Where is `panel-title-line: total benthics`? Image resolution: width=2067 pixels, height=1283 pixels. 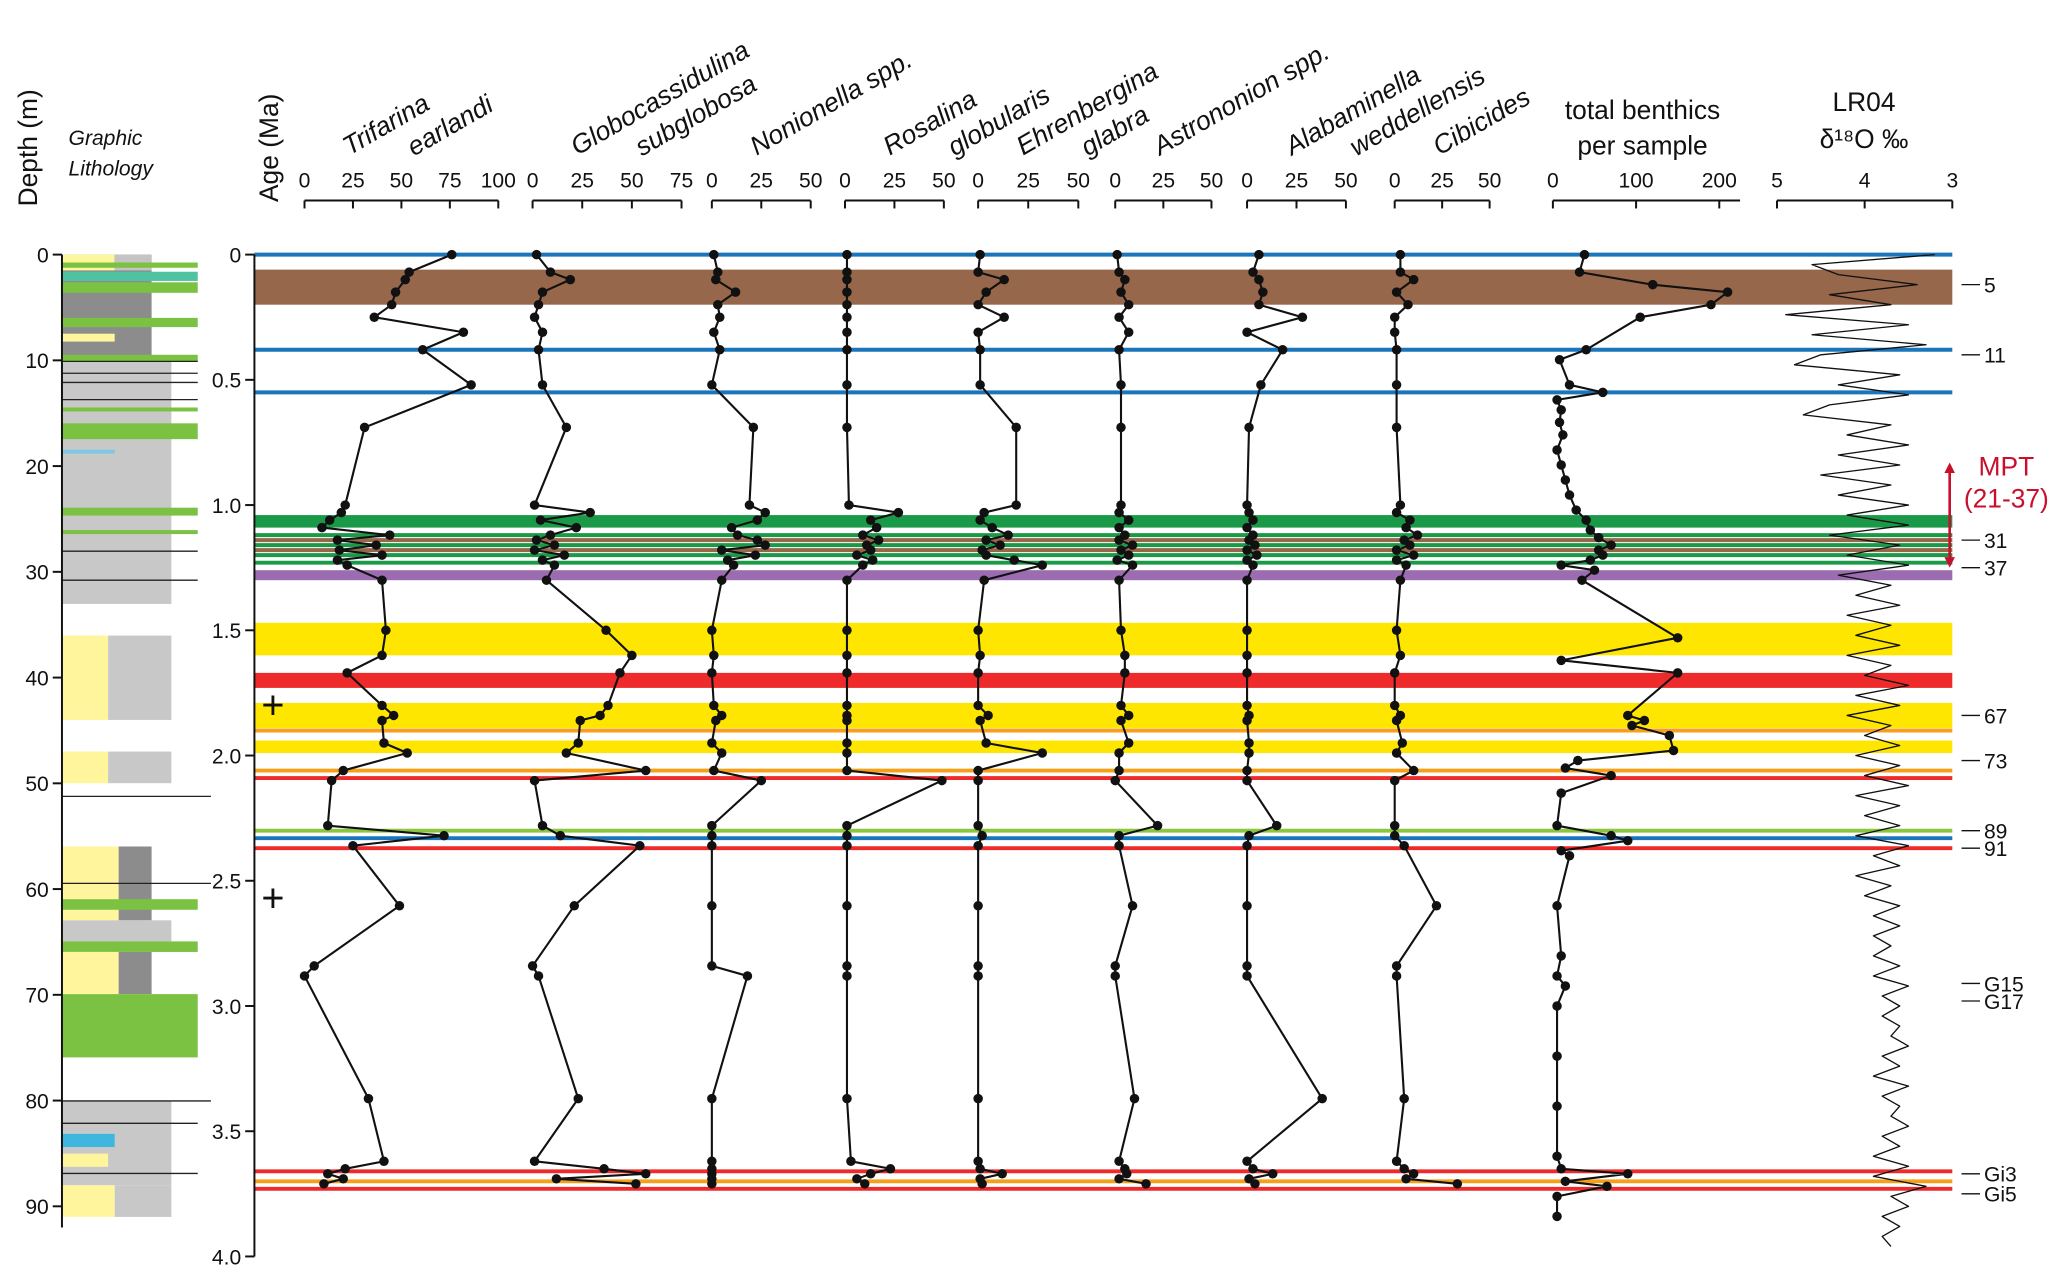 panel-title-line: total benthics is located at coordinates (1642, 110).